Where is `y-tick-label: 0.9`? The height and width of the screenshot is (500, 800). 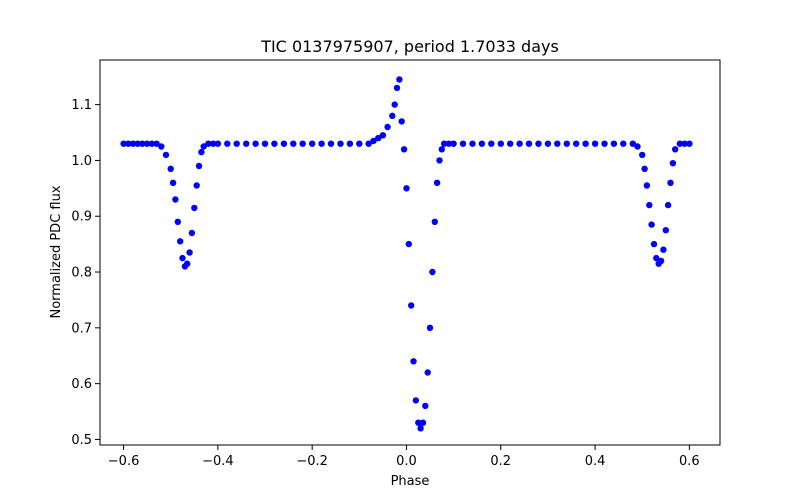 y-tick-label: 0.9 is located at coordinates (81, 217).